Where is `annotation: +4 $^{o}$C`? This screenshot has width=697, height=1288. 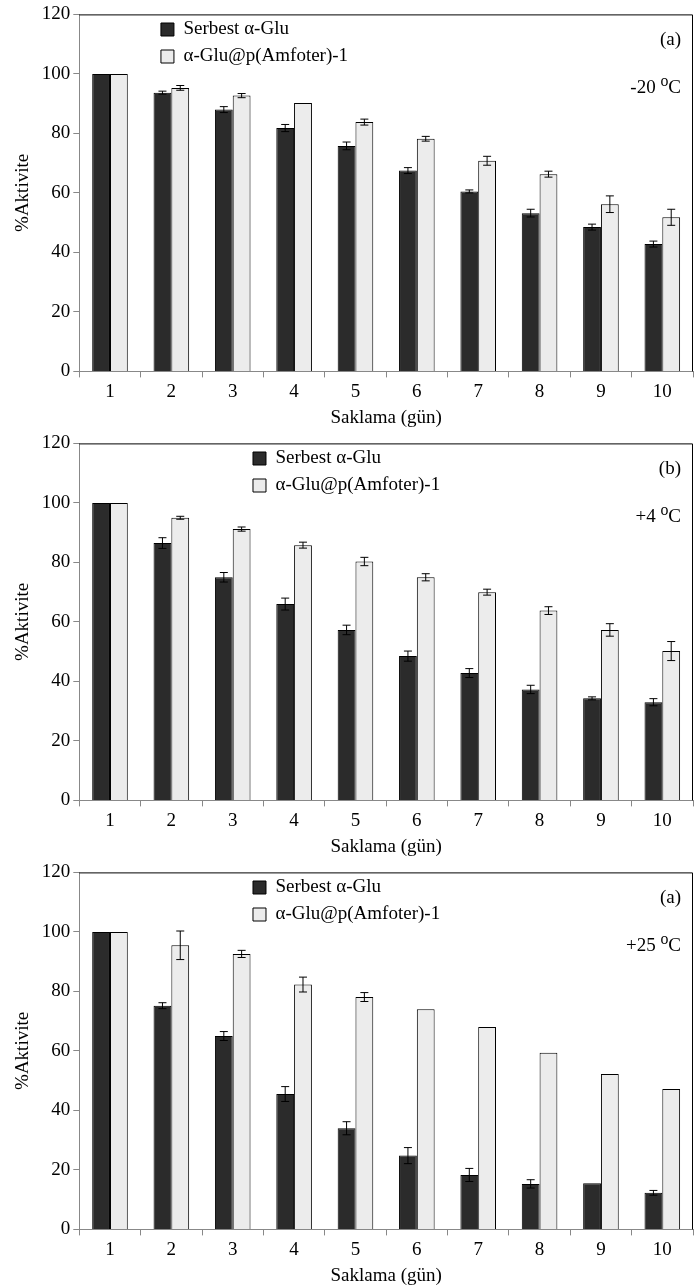
annotation: +4 $^{o}$C is located at coordinates (658, 514).